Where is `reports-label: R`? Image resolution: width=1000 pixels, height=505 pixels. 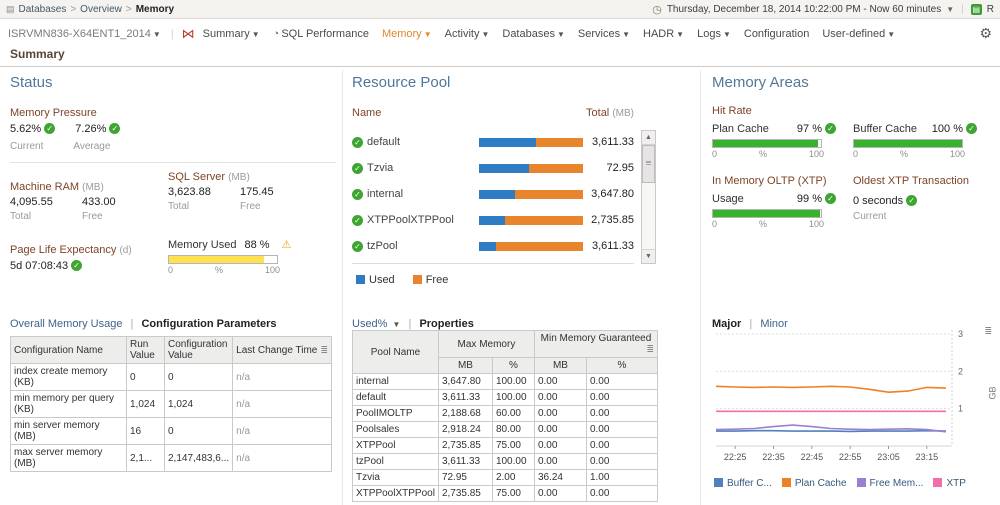 reports-label: R is located at coordinates (990, 9).